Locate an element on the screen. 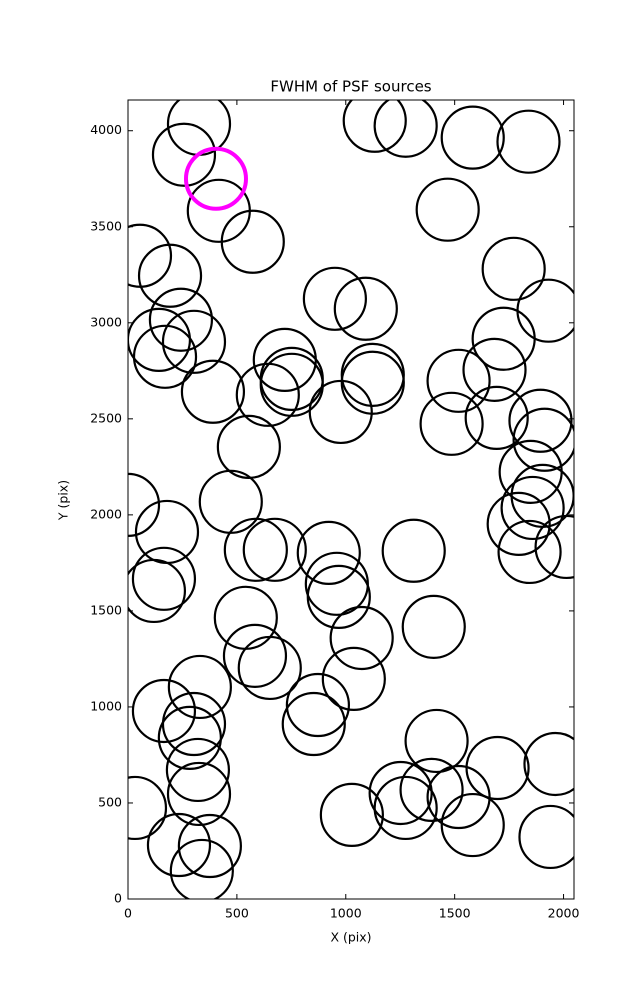 The image size is (637, 1000). y-tick-label: 3000 is located at coordinates (106, 321).